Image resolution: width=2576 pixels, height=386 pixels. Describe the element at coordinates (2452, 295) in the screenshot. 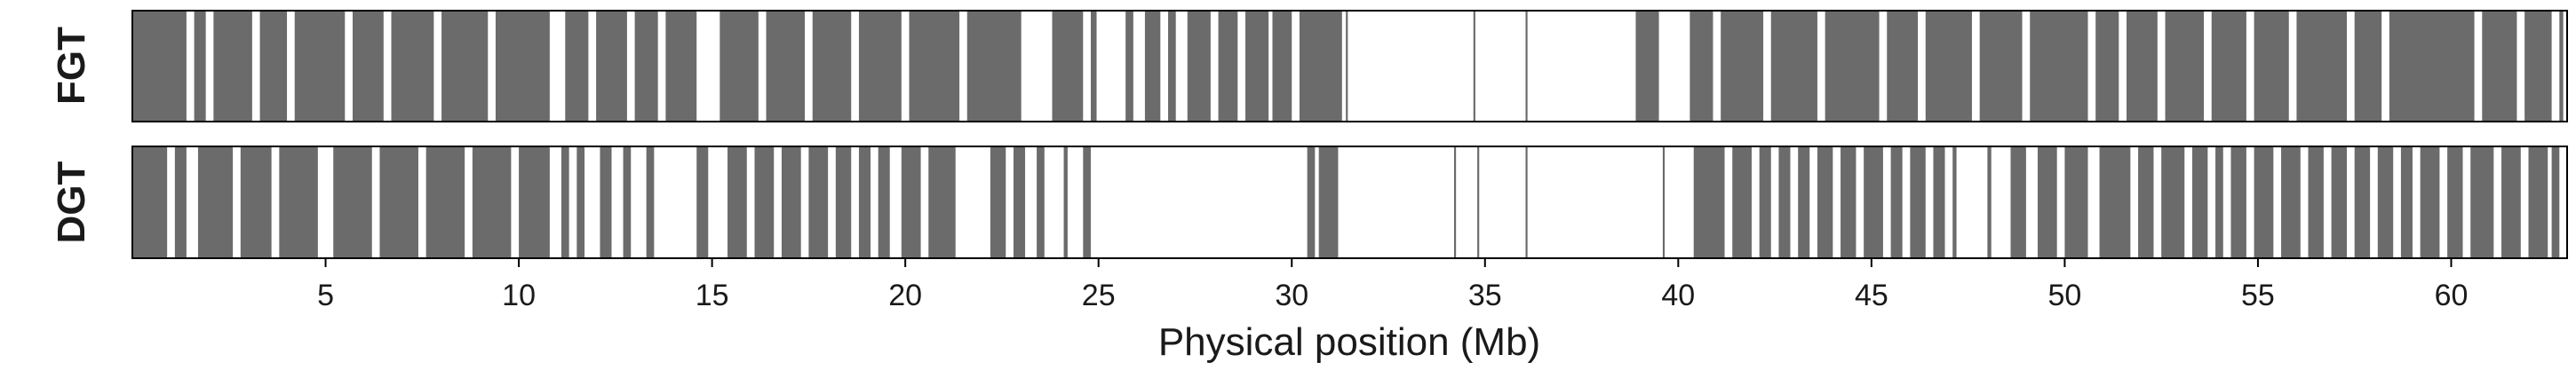

I see `x-tick-label-60: 60` at that location.